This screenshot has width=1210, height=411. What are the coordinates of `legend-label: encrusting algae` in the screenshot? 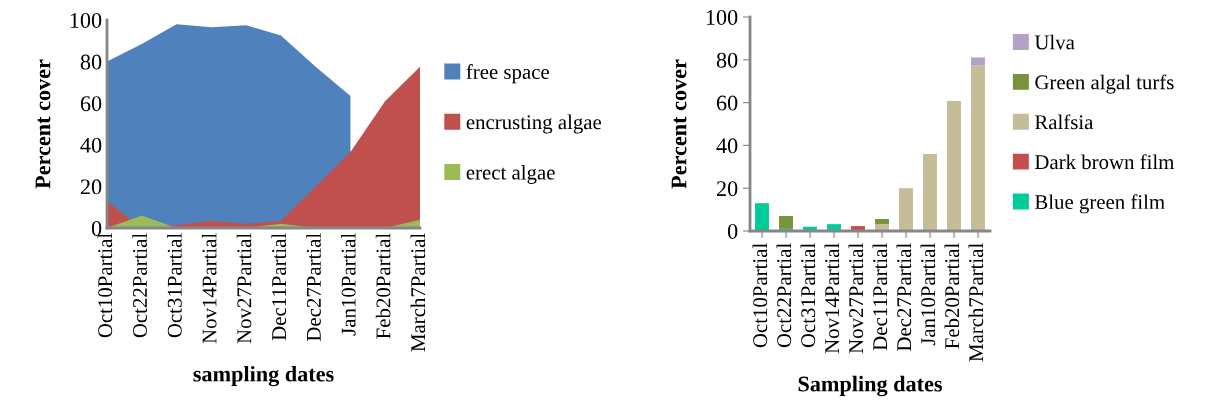 It's located at (534, 124).